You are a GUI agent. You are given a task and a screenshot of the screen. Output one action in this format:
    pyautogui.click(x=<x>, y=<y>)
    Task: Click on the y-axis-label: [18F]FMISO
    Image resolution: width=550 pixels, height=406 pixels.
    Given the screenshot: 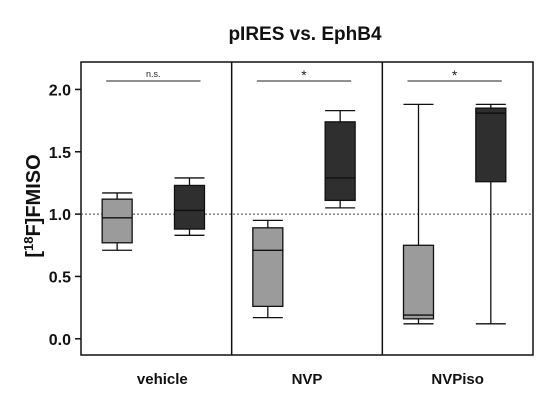 What is the action you would take?
    pyautogui.click(x=33, y=205)
    